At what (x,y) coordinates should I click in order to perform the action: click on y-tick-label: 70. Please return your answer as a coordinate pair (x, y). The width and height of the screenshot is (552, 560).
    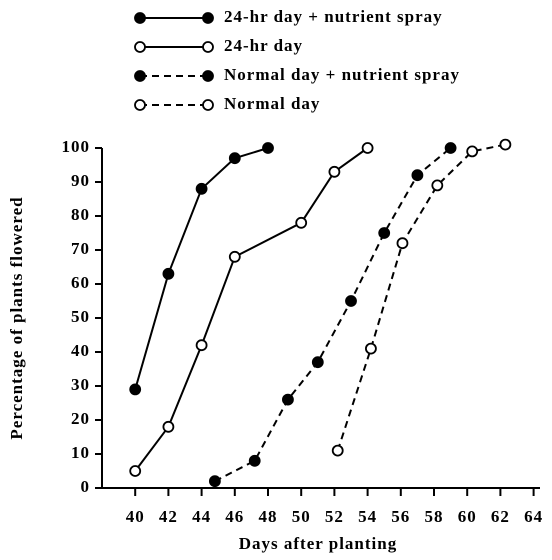
    Looking at the image, I should click on (80, 248).